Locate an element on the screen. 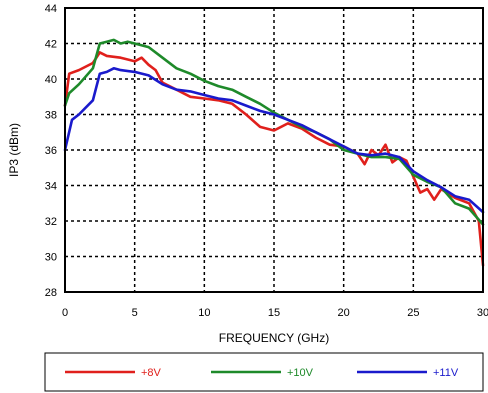 Image resolution: width=488 pixels, height=393 pixels. x-tick-label-1: 5 is located at coordinates (135, 313).